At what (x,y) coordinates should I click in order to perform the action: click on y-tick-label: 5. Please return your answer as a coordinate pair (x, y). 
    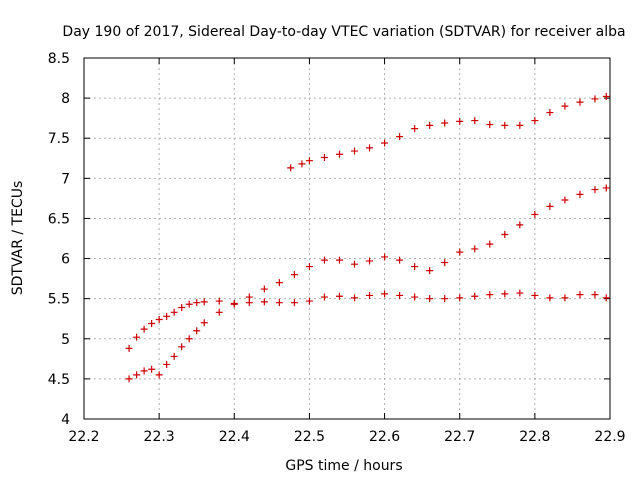
    Looking at the image, I should click on (65, 340).